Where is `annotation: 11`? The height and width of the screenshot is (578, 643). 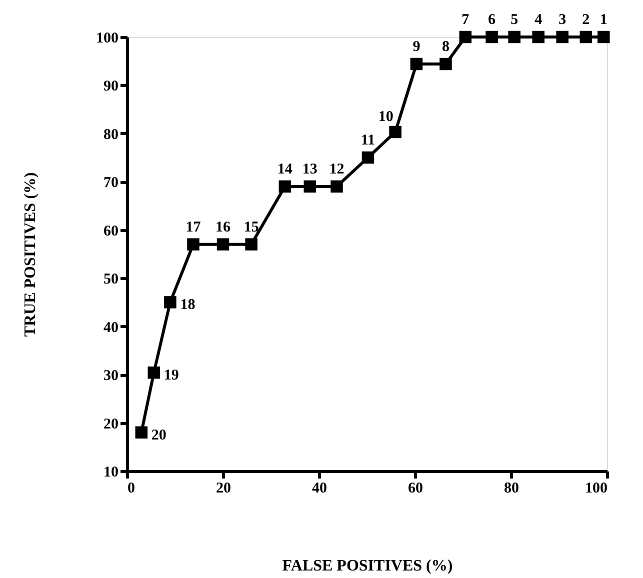 annotation: 11 is located at coordinates (368, 140).